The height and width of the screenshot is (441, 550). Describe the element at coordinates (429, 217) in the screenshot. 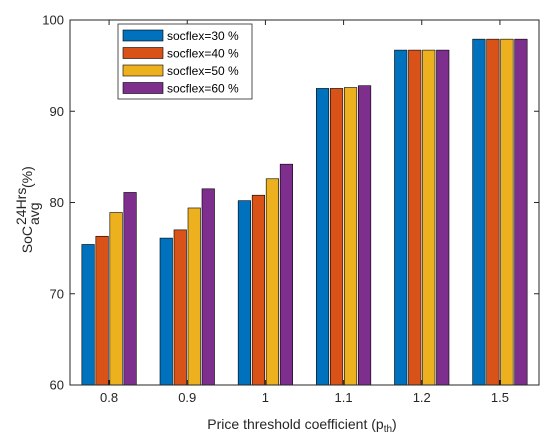

I see `bar-1.2-series-3` at that location.